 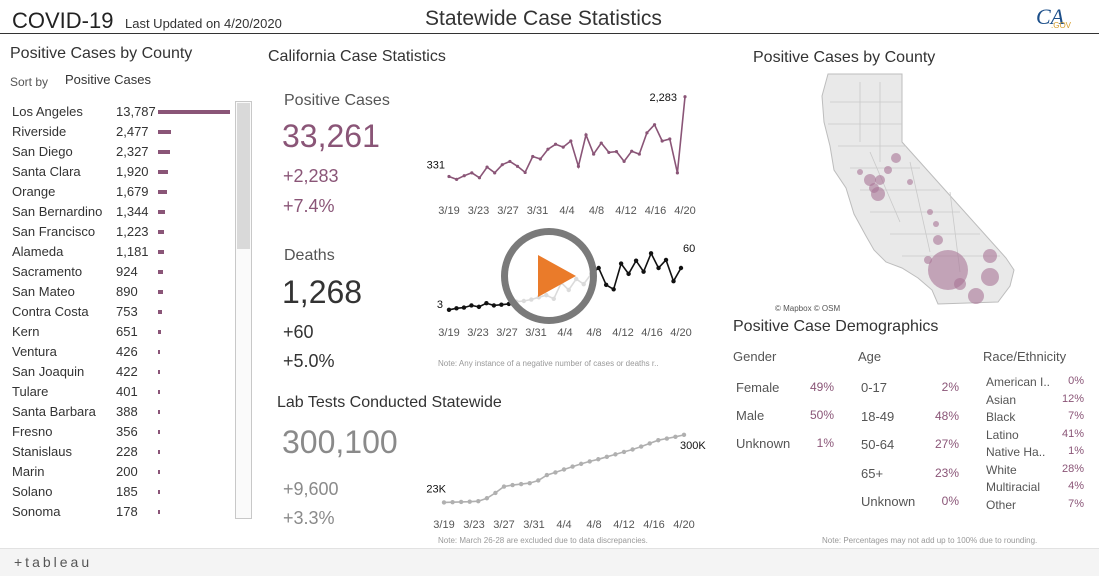 What do you see at coordinates (123, 294) in the screenshot?
I see `county-row: San Mateo 890` at bounding box center [123, 294].